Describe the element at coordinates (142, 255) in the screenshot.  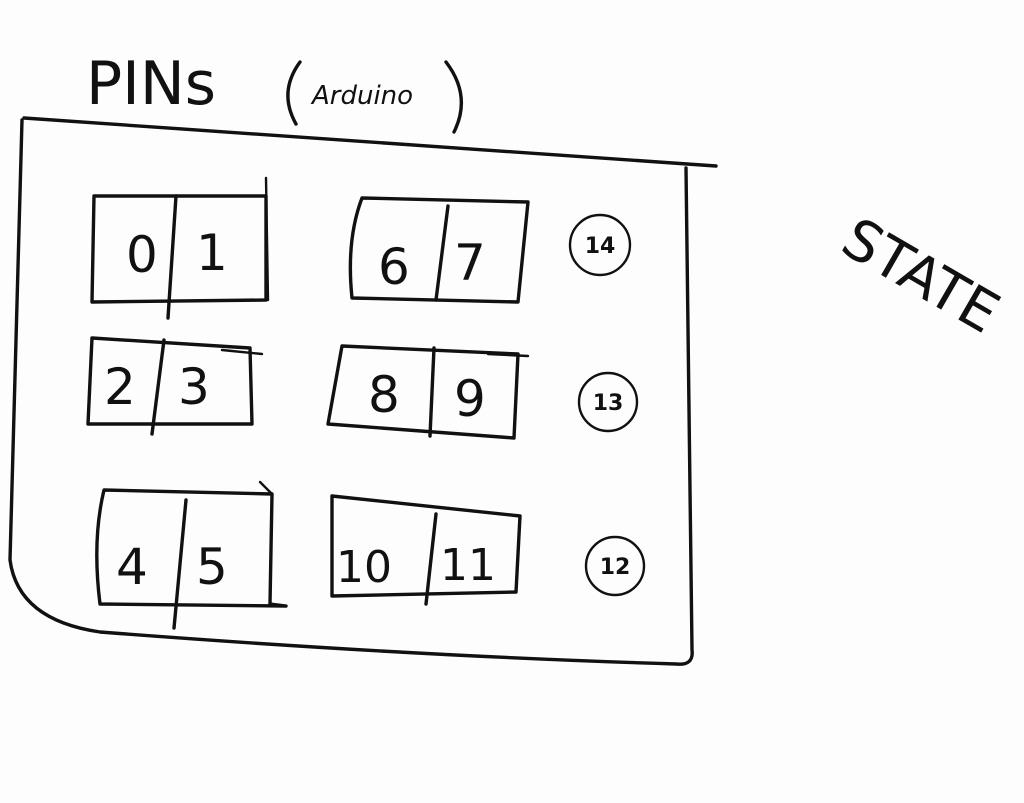
I see `pin-label: 0` at that location.